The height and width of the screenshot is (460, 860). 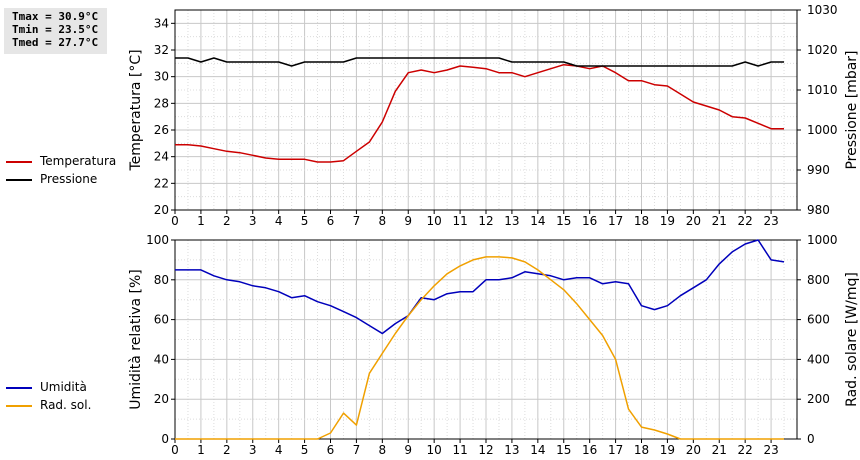 I want to click on y2-axis-label: Pressione [mbar], so click(x=852, y=109).